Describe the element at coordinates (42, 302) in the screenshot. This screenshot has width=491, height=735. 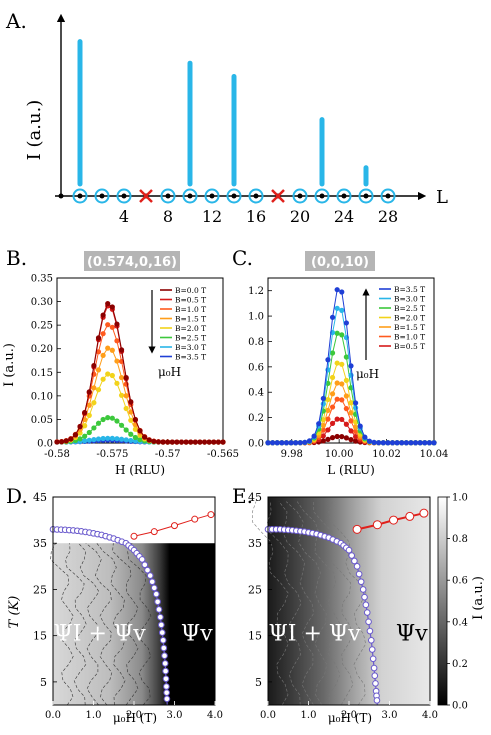
I see `y-tick-label: 0.30` at that location.